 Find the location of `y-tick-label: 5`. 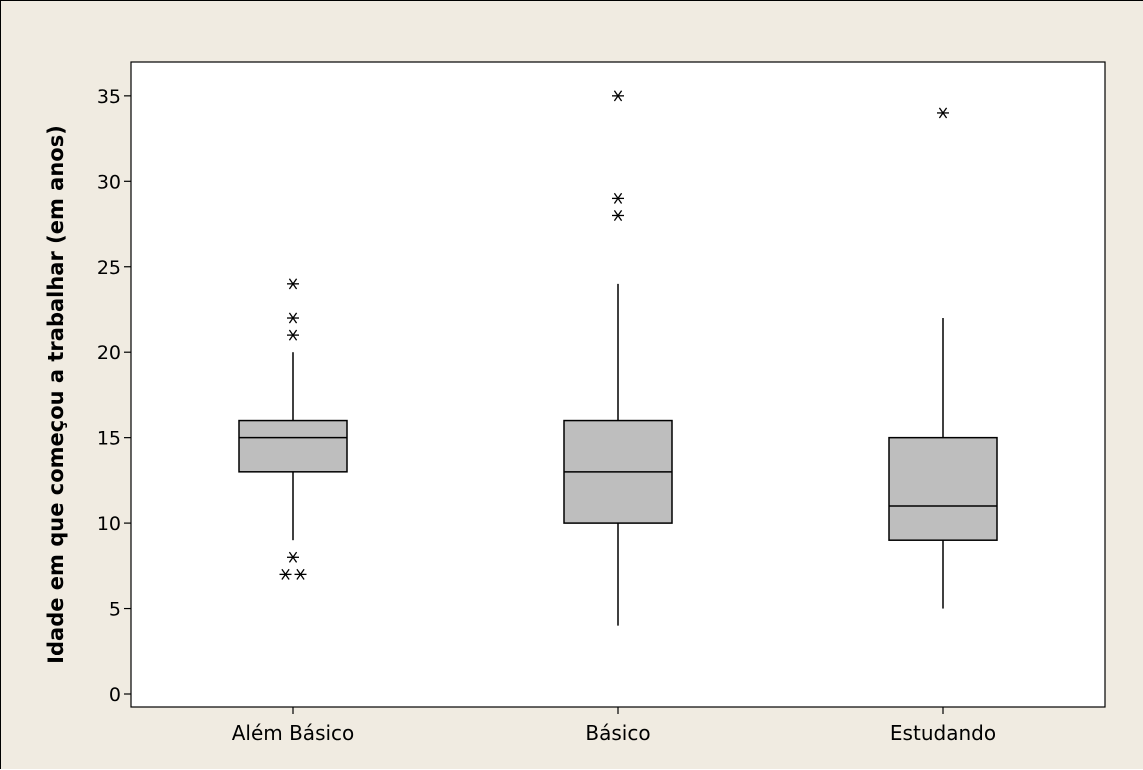

y-tick-label: 5 is located at coordinates (115, 610).